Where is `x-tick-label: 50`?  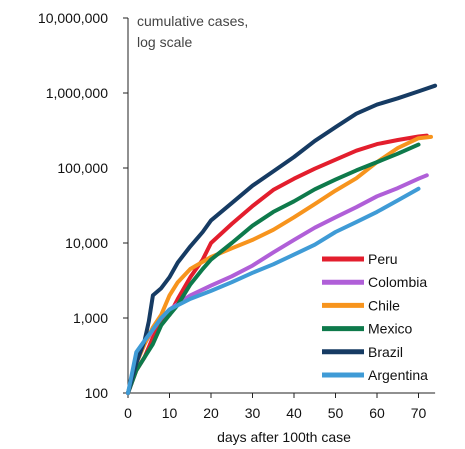 x-tick-label: 50 is located at coordinates (336, 413).